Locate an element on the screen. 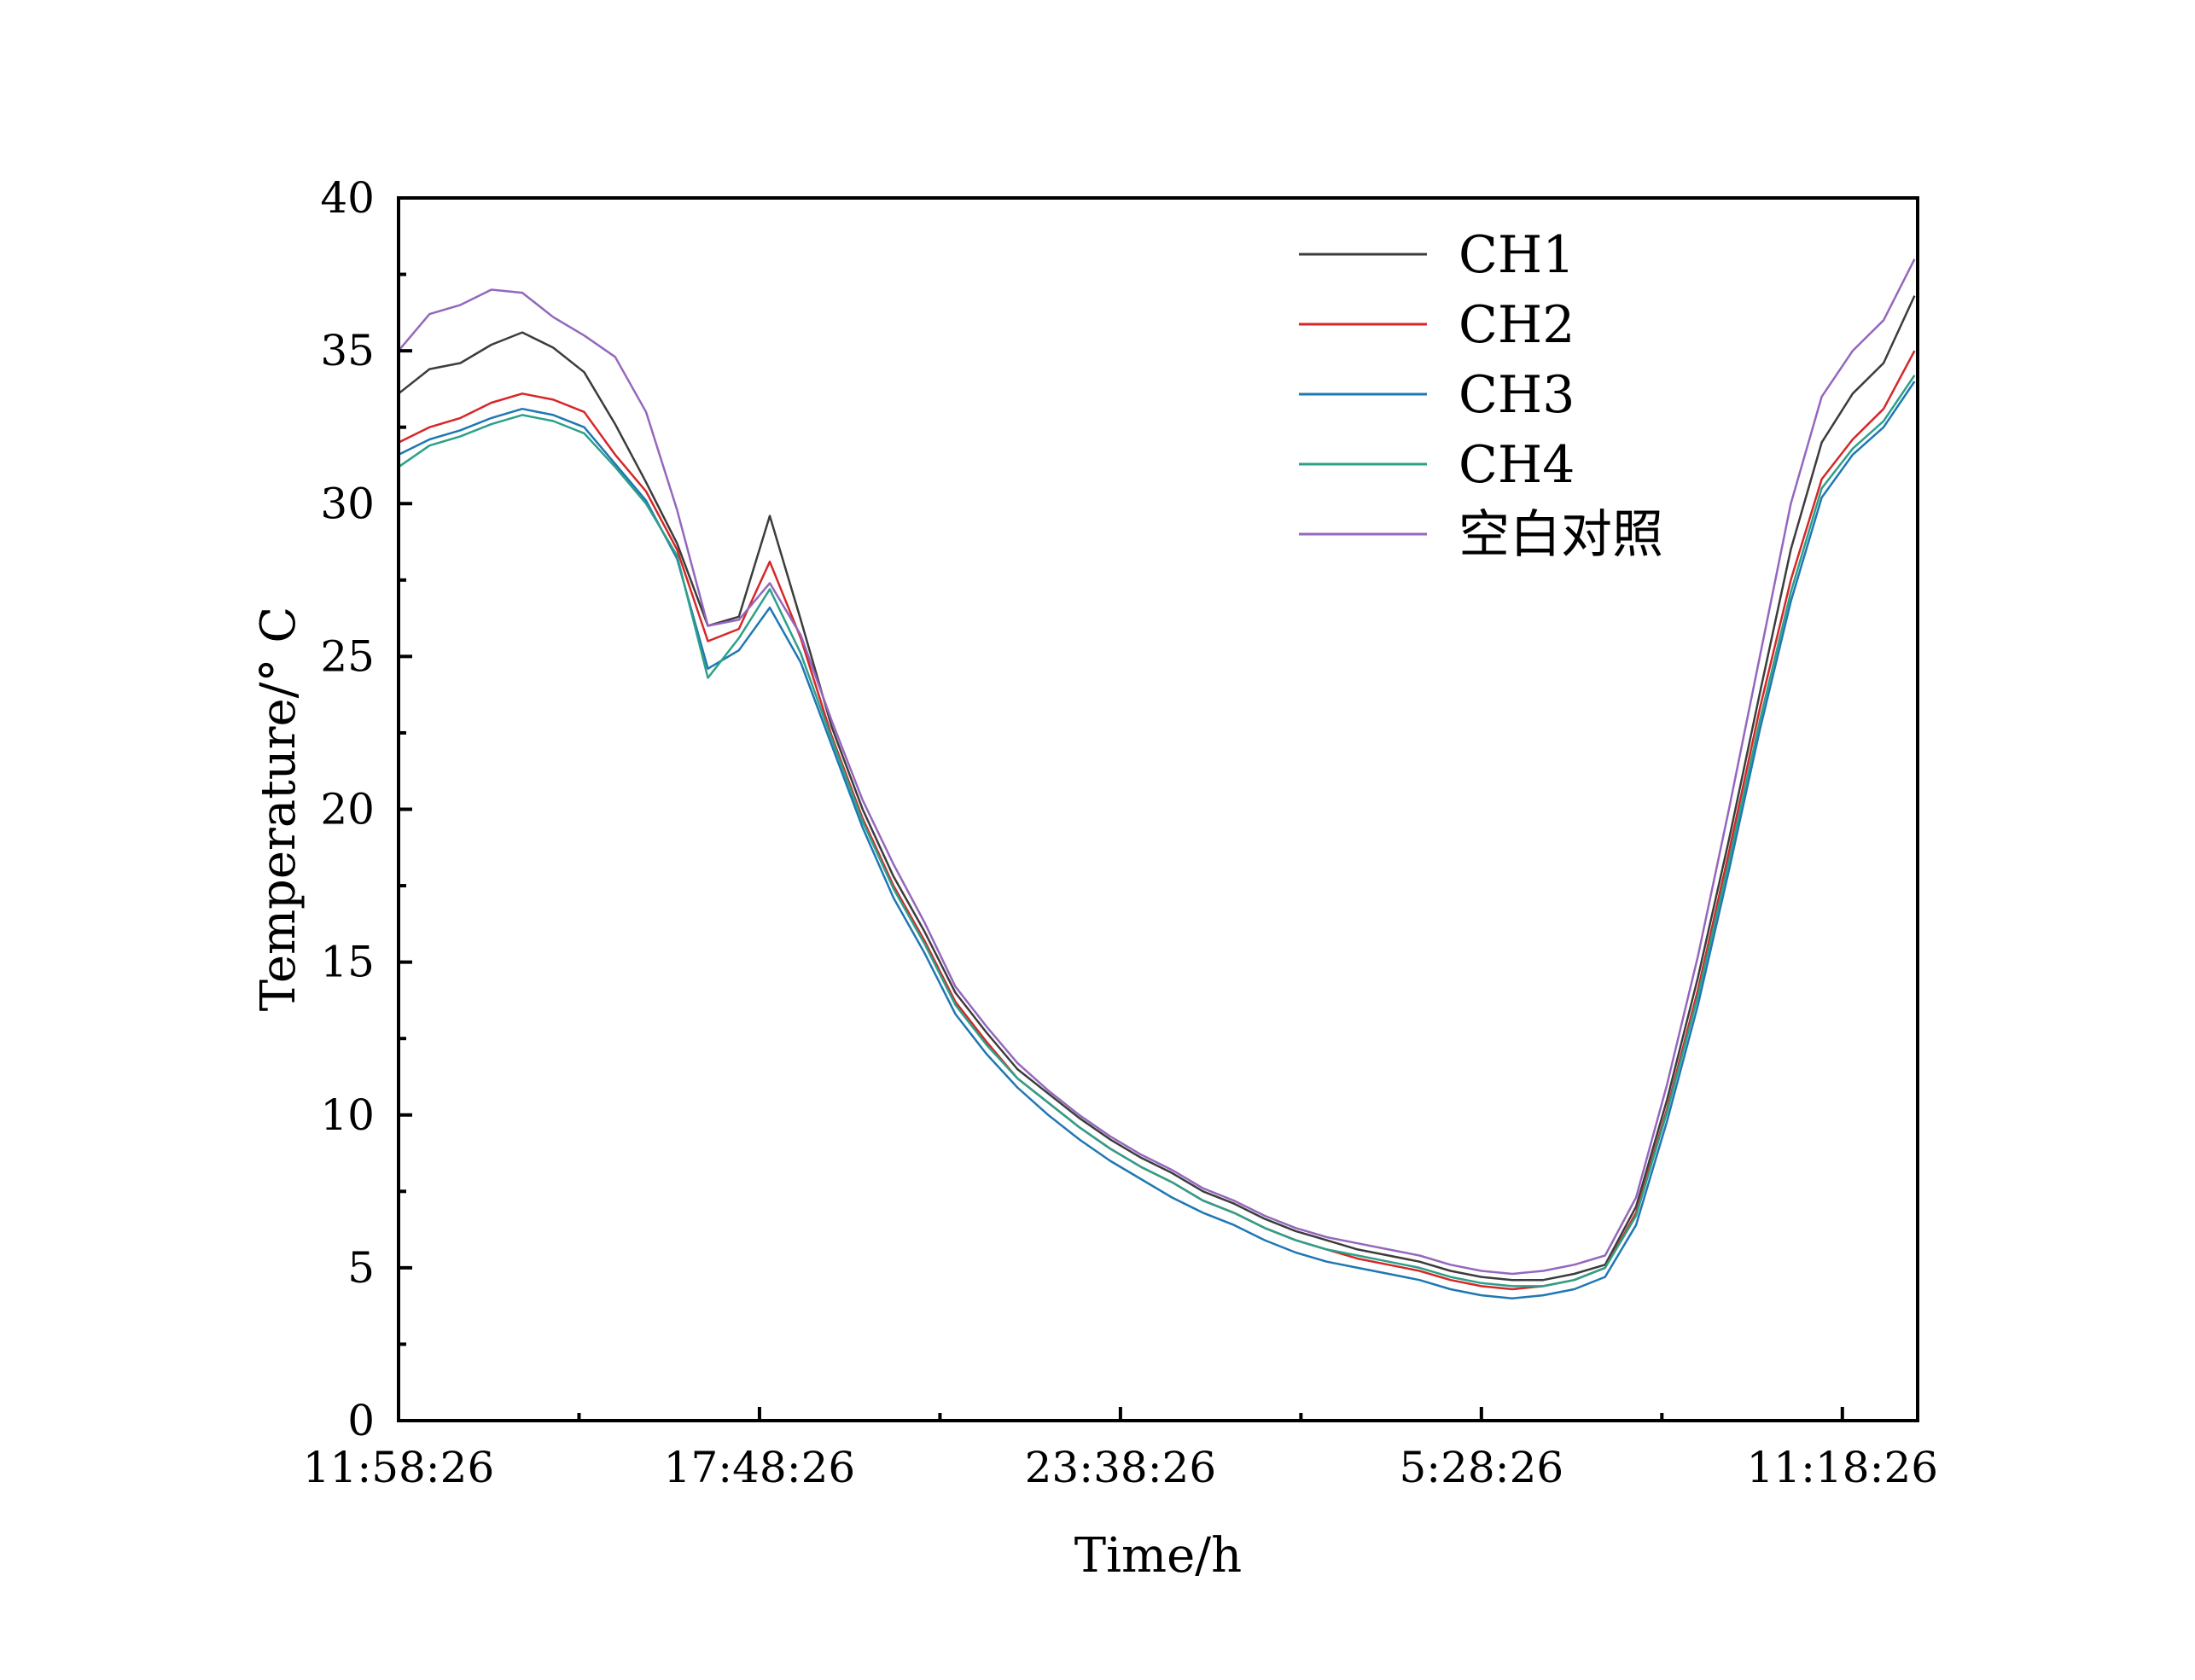 The image size is (2195, 1680). legend-label: CH4 is located at coordinates (1516, 465).